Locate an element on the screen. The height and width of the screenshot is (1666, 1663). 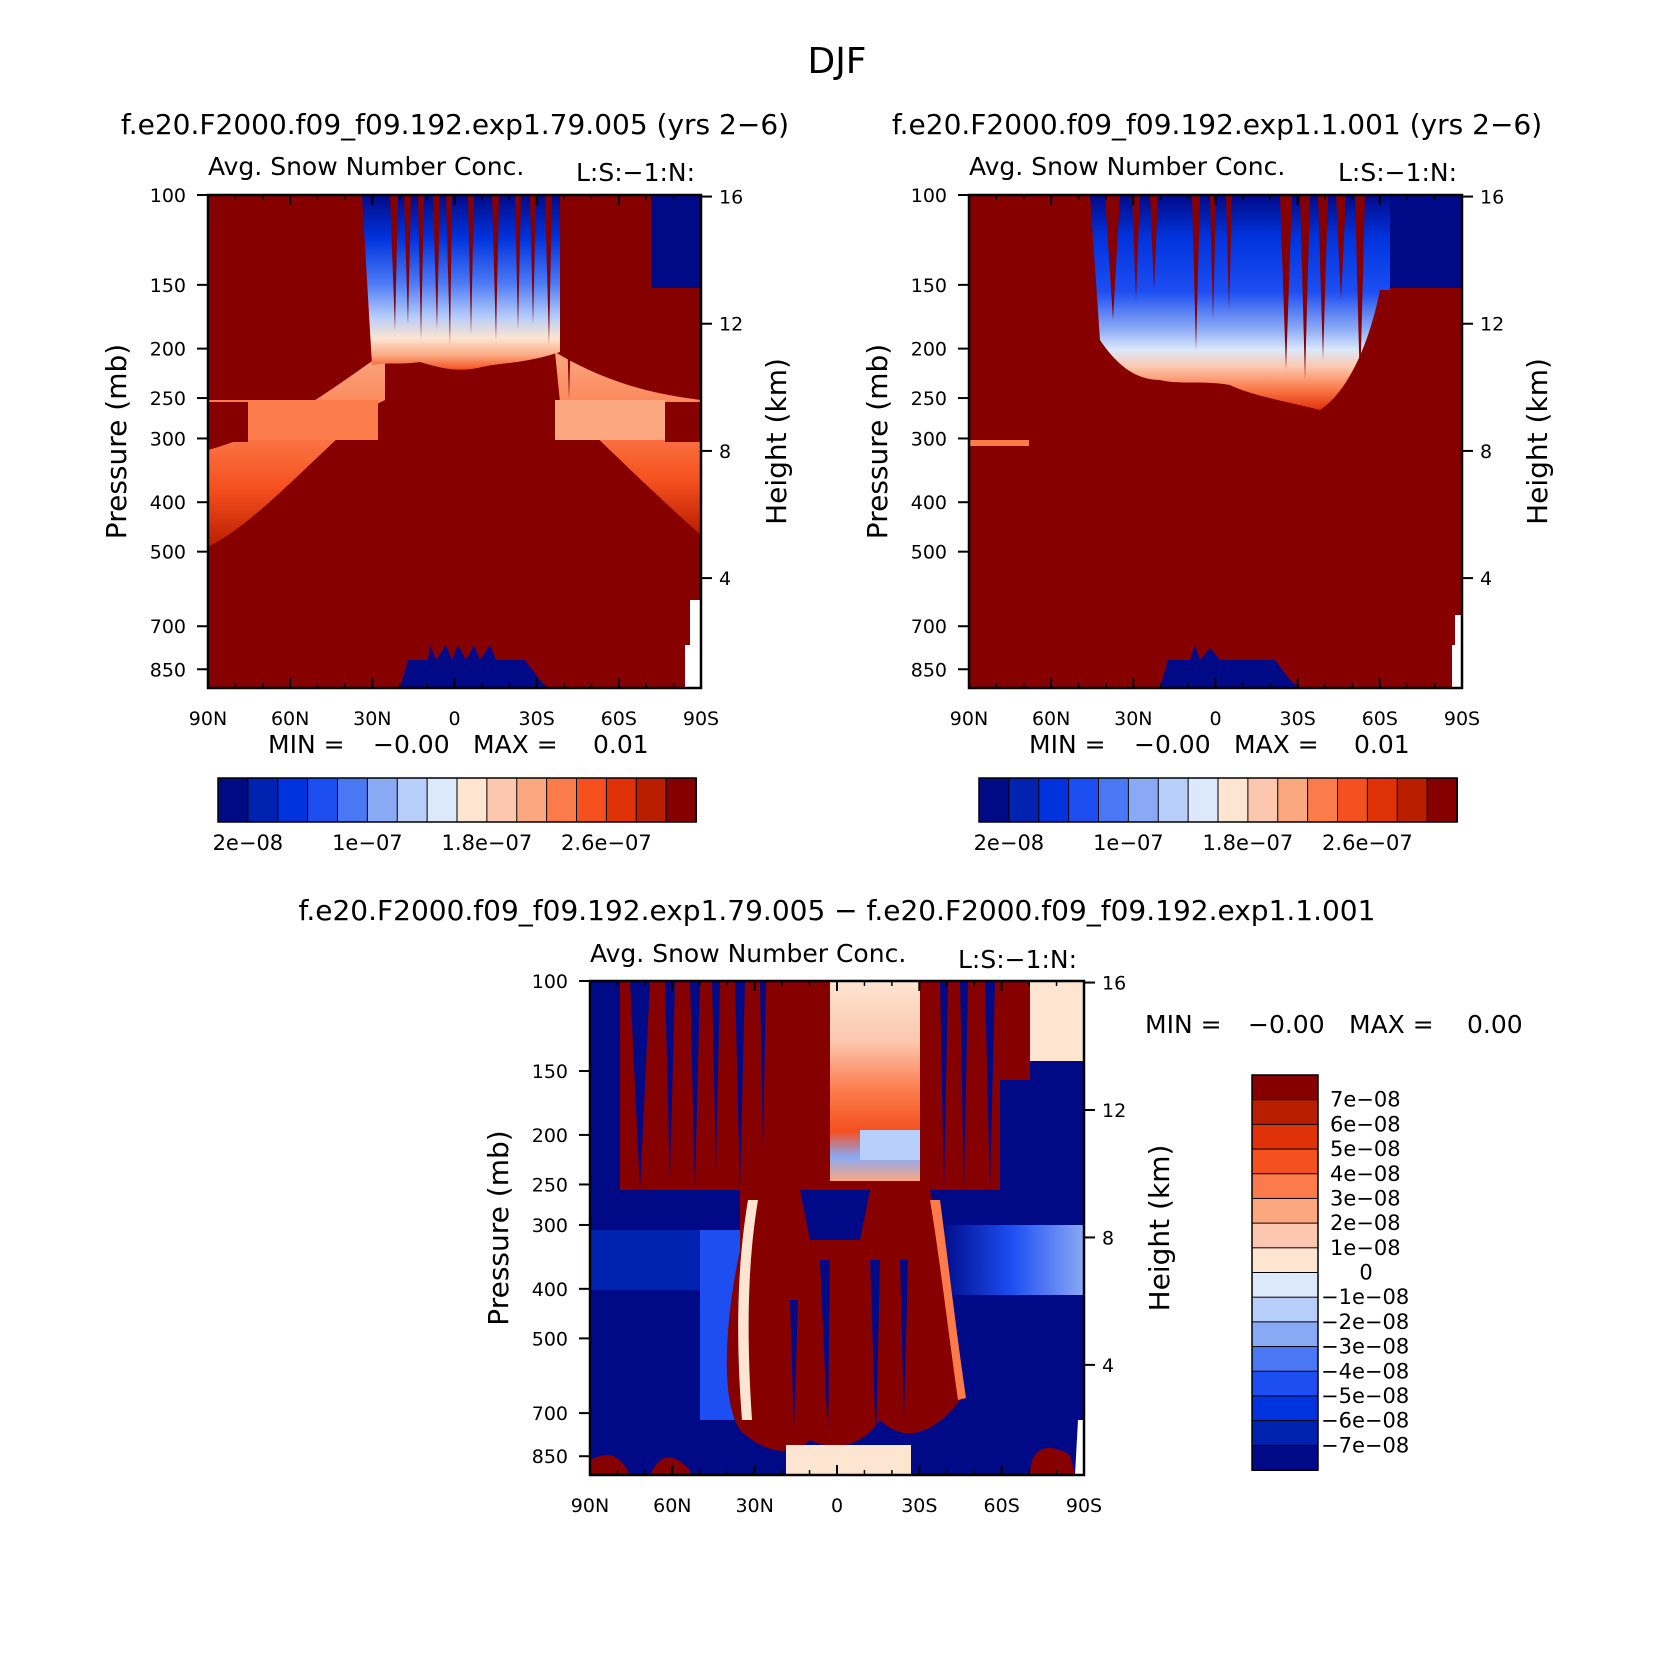
height-tick-label: 8 is located at coordinates (1108, 1238).